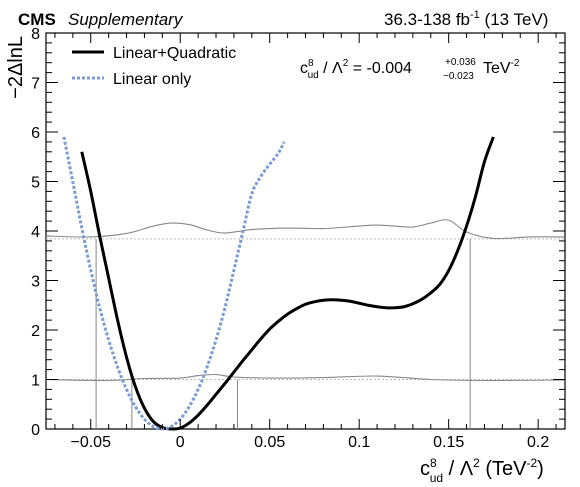 The image size is (580, 487). I want to click on y-tick-label: 2, so click(35, 331).